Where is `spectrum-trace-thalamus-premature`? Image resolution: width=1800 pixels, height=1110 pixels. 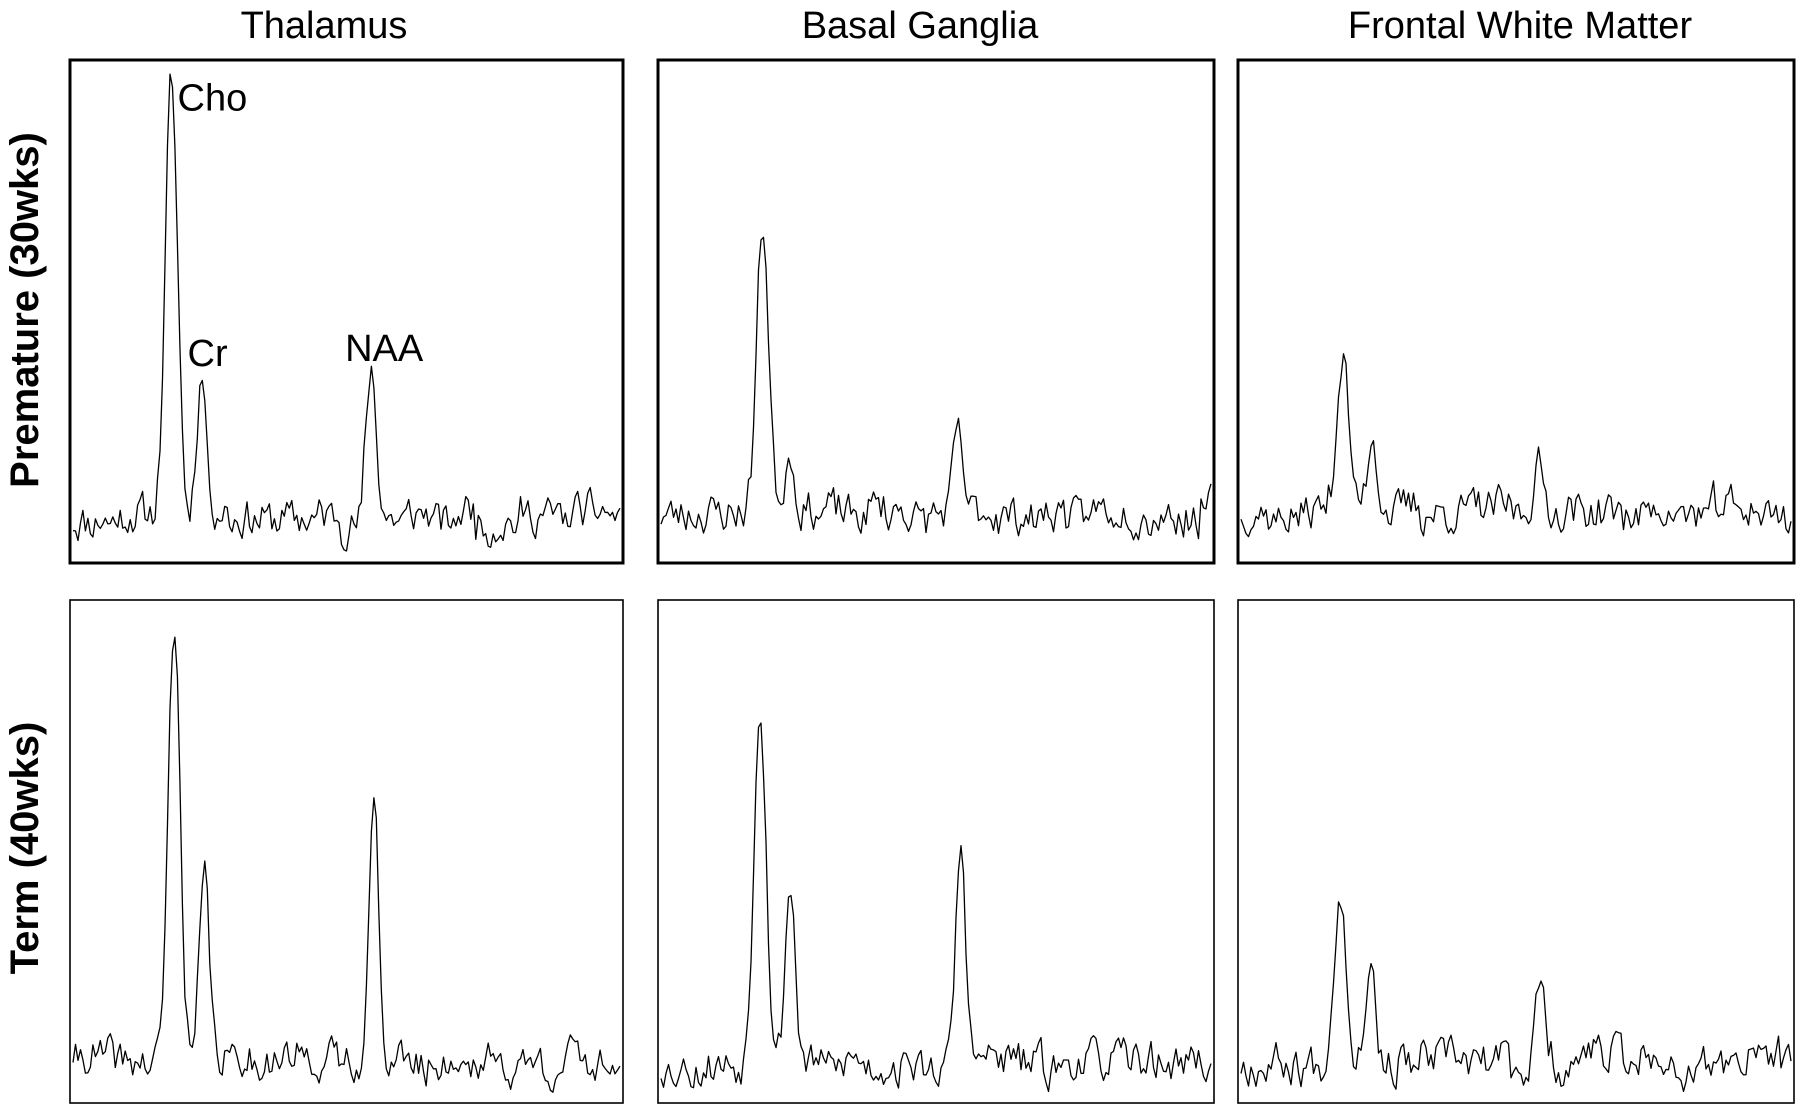 spectrum-trace-thalamus-premature is located at coordinates (346, 312).